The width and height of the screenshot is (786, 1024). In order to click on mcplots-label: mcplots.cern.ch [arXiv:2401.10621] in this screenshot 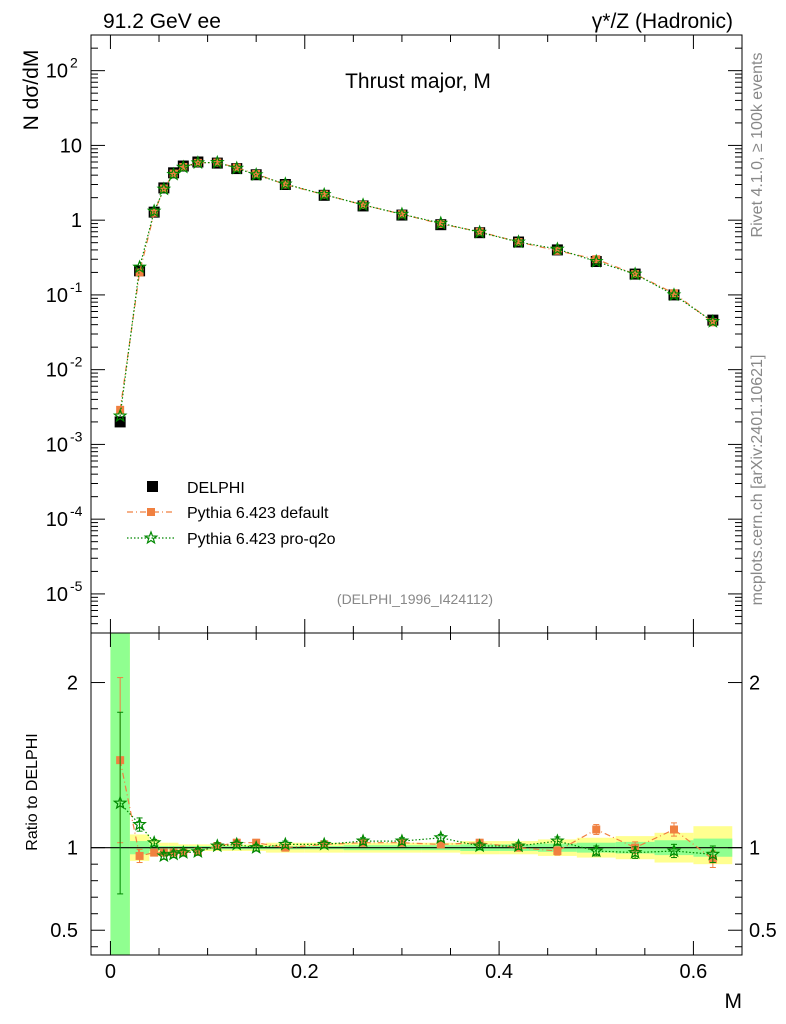, I will do `click(757, 480)`.